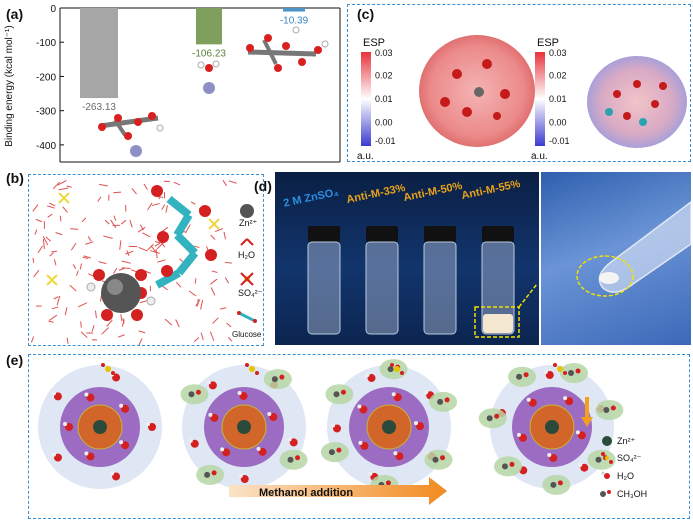  Describe the element at coordinates (15, 14) in the screenshot. I see `panel-a-label: (a)` at that location.